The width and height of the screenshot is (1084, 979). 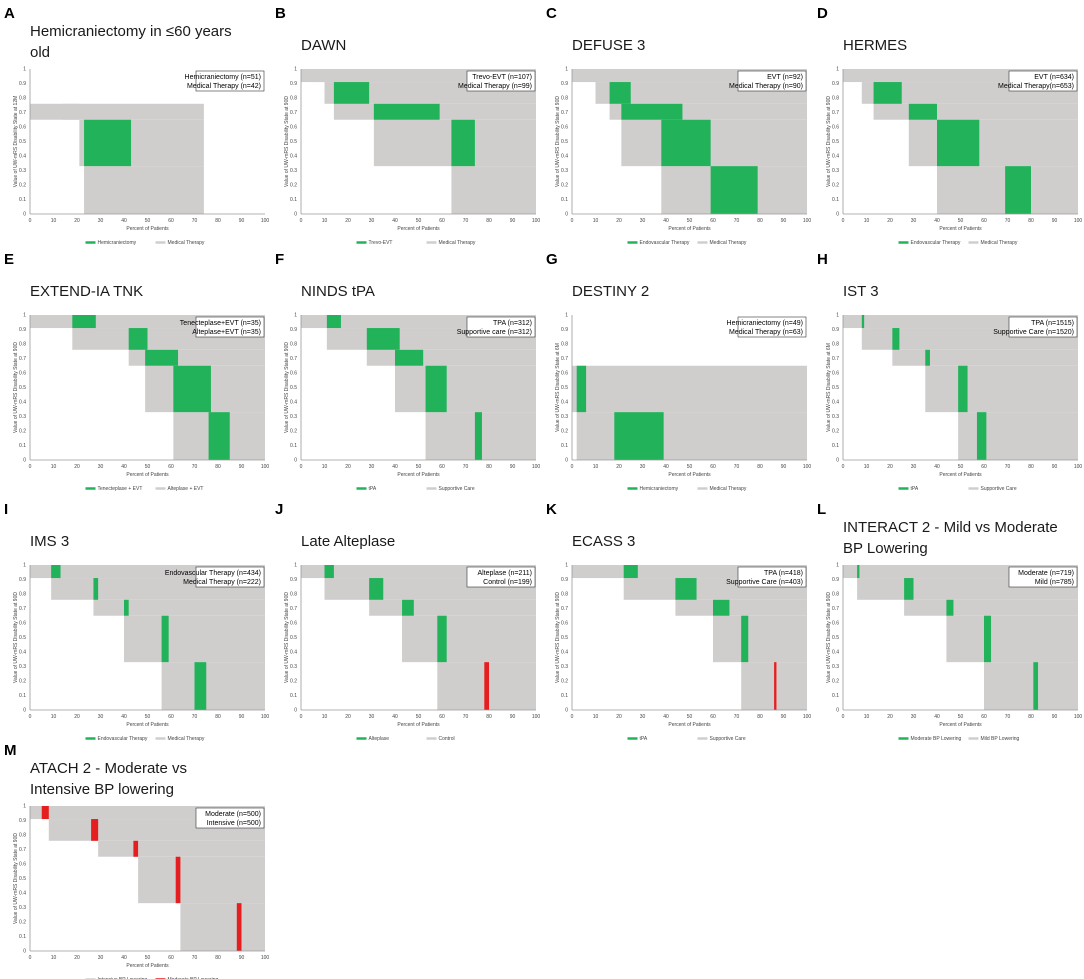 I want to click on bottom-legend-label: Trevo-EVT, so click(x=381, y=243).